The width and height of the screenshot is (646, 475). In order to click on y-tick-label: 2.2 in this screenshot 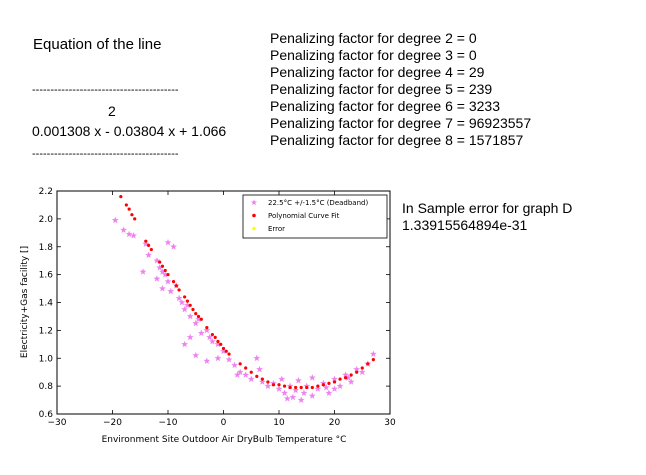, I will do `click(46, 192)`.